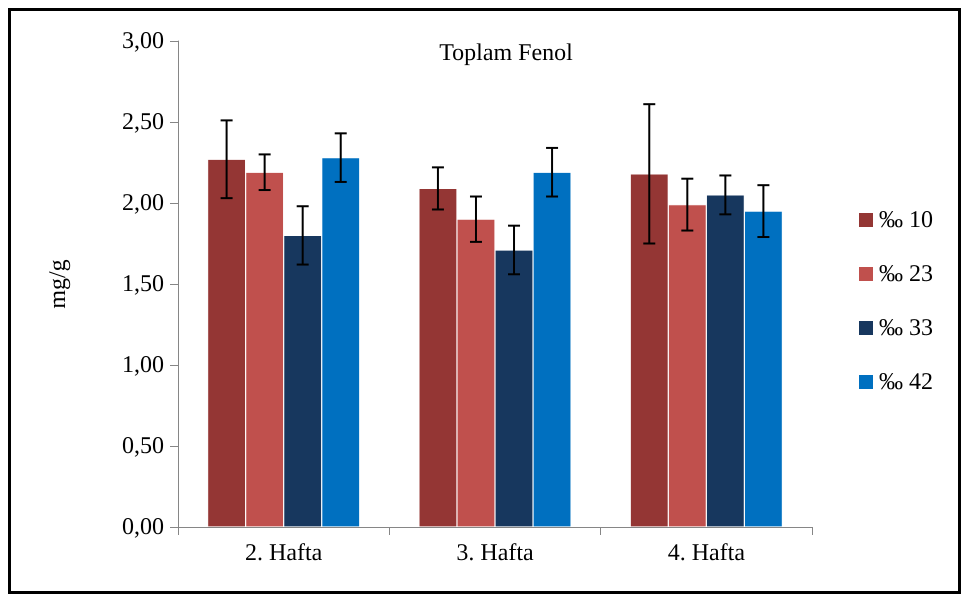 The width and height of the screenshot is (969, 602). I want to click on legend-label: ‰ 23, so click(906, 274).